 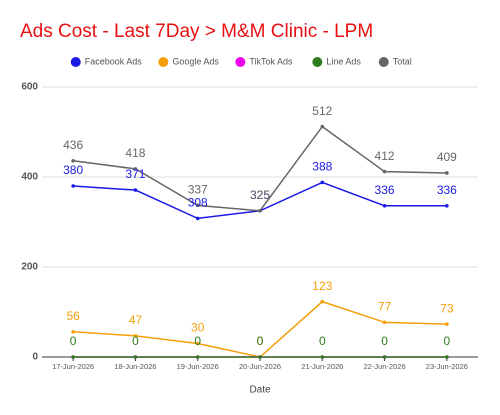 I want to click on legend-label: Facebook Ads, so click(x=114, y=61).